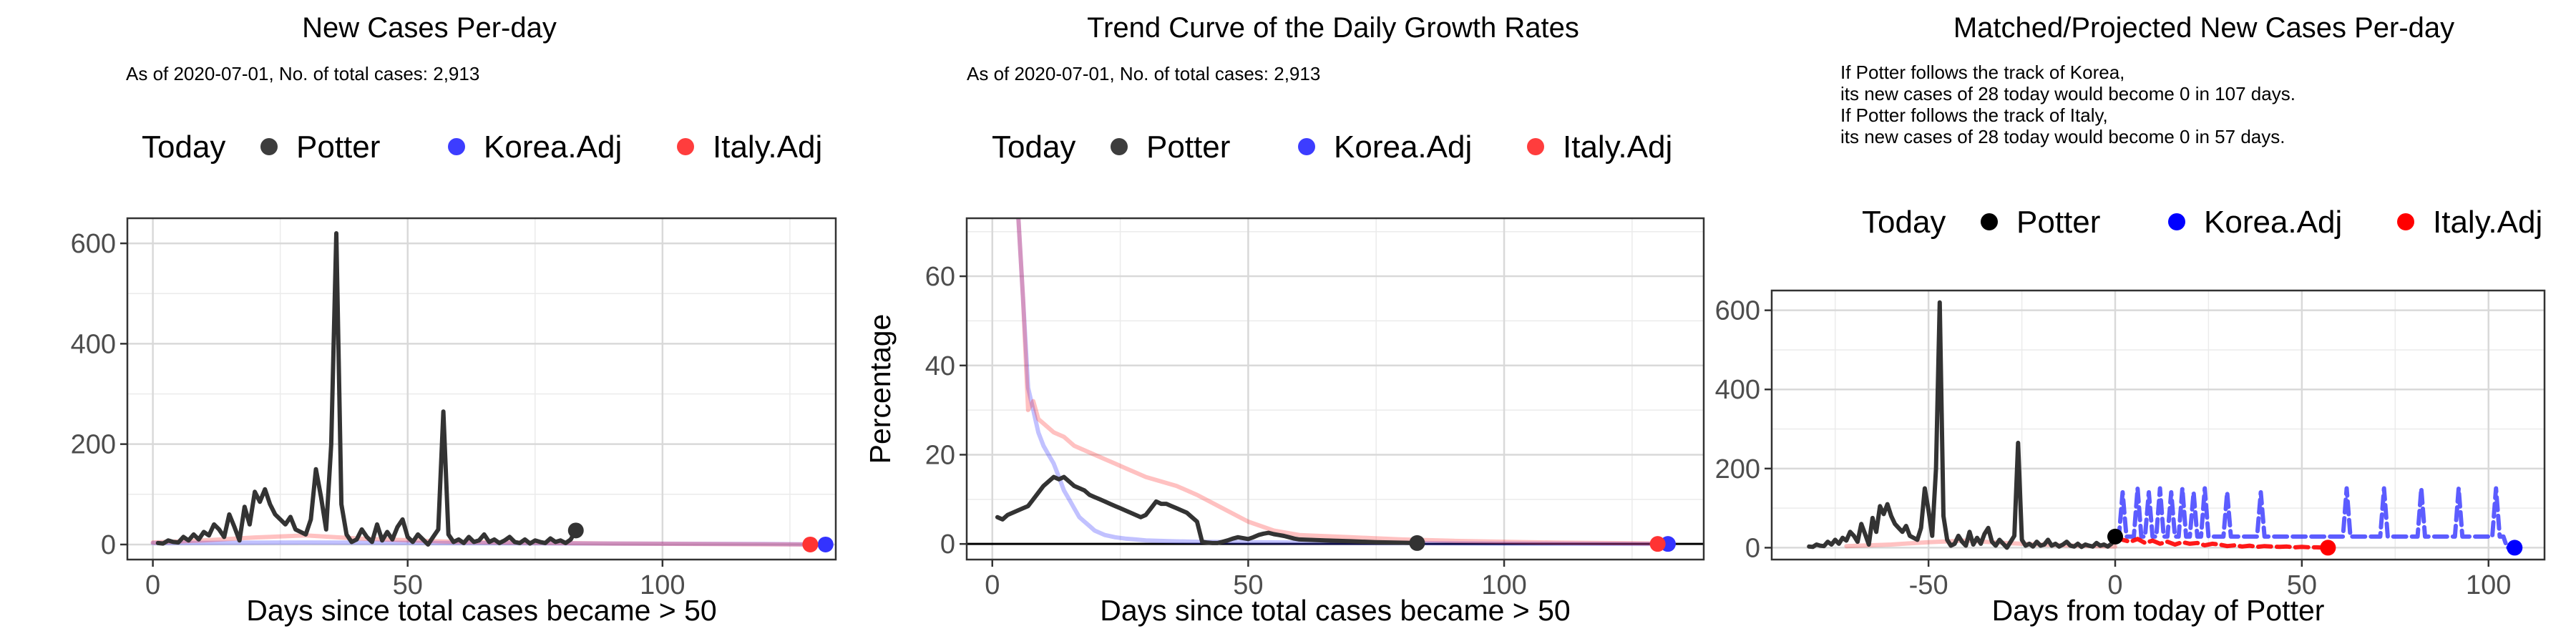 The height and width of the screenshot is (644, 2576). I want to click on chart1-xtick-label-2: 100, so click(662, 585).